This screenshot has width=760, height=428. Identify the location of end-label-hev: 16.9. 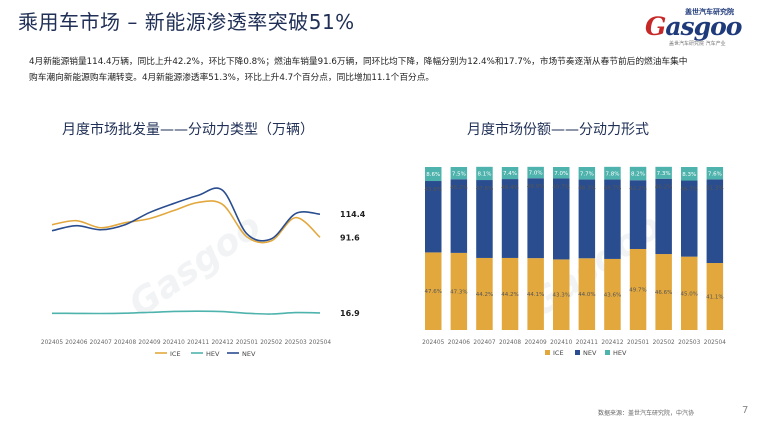
(350, 313).